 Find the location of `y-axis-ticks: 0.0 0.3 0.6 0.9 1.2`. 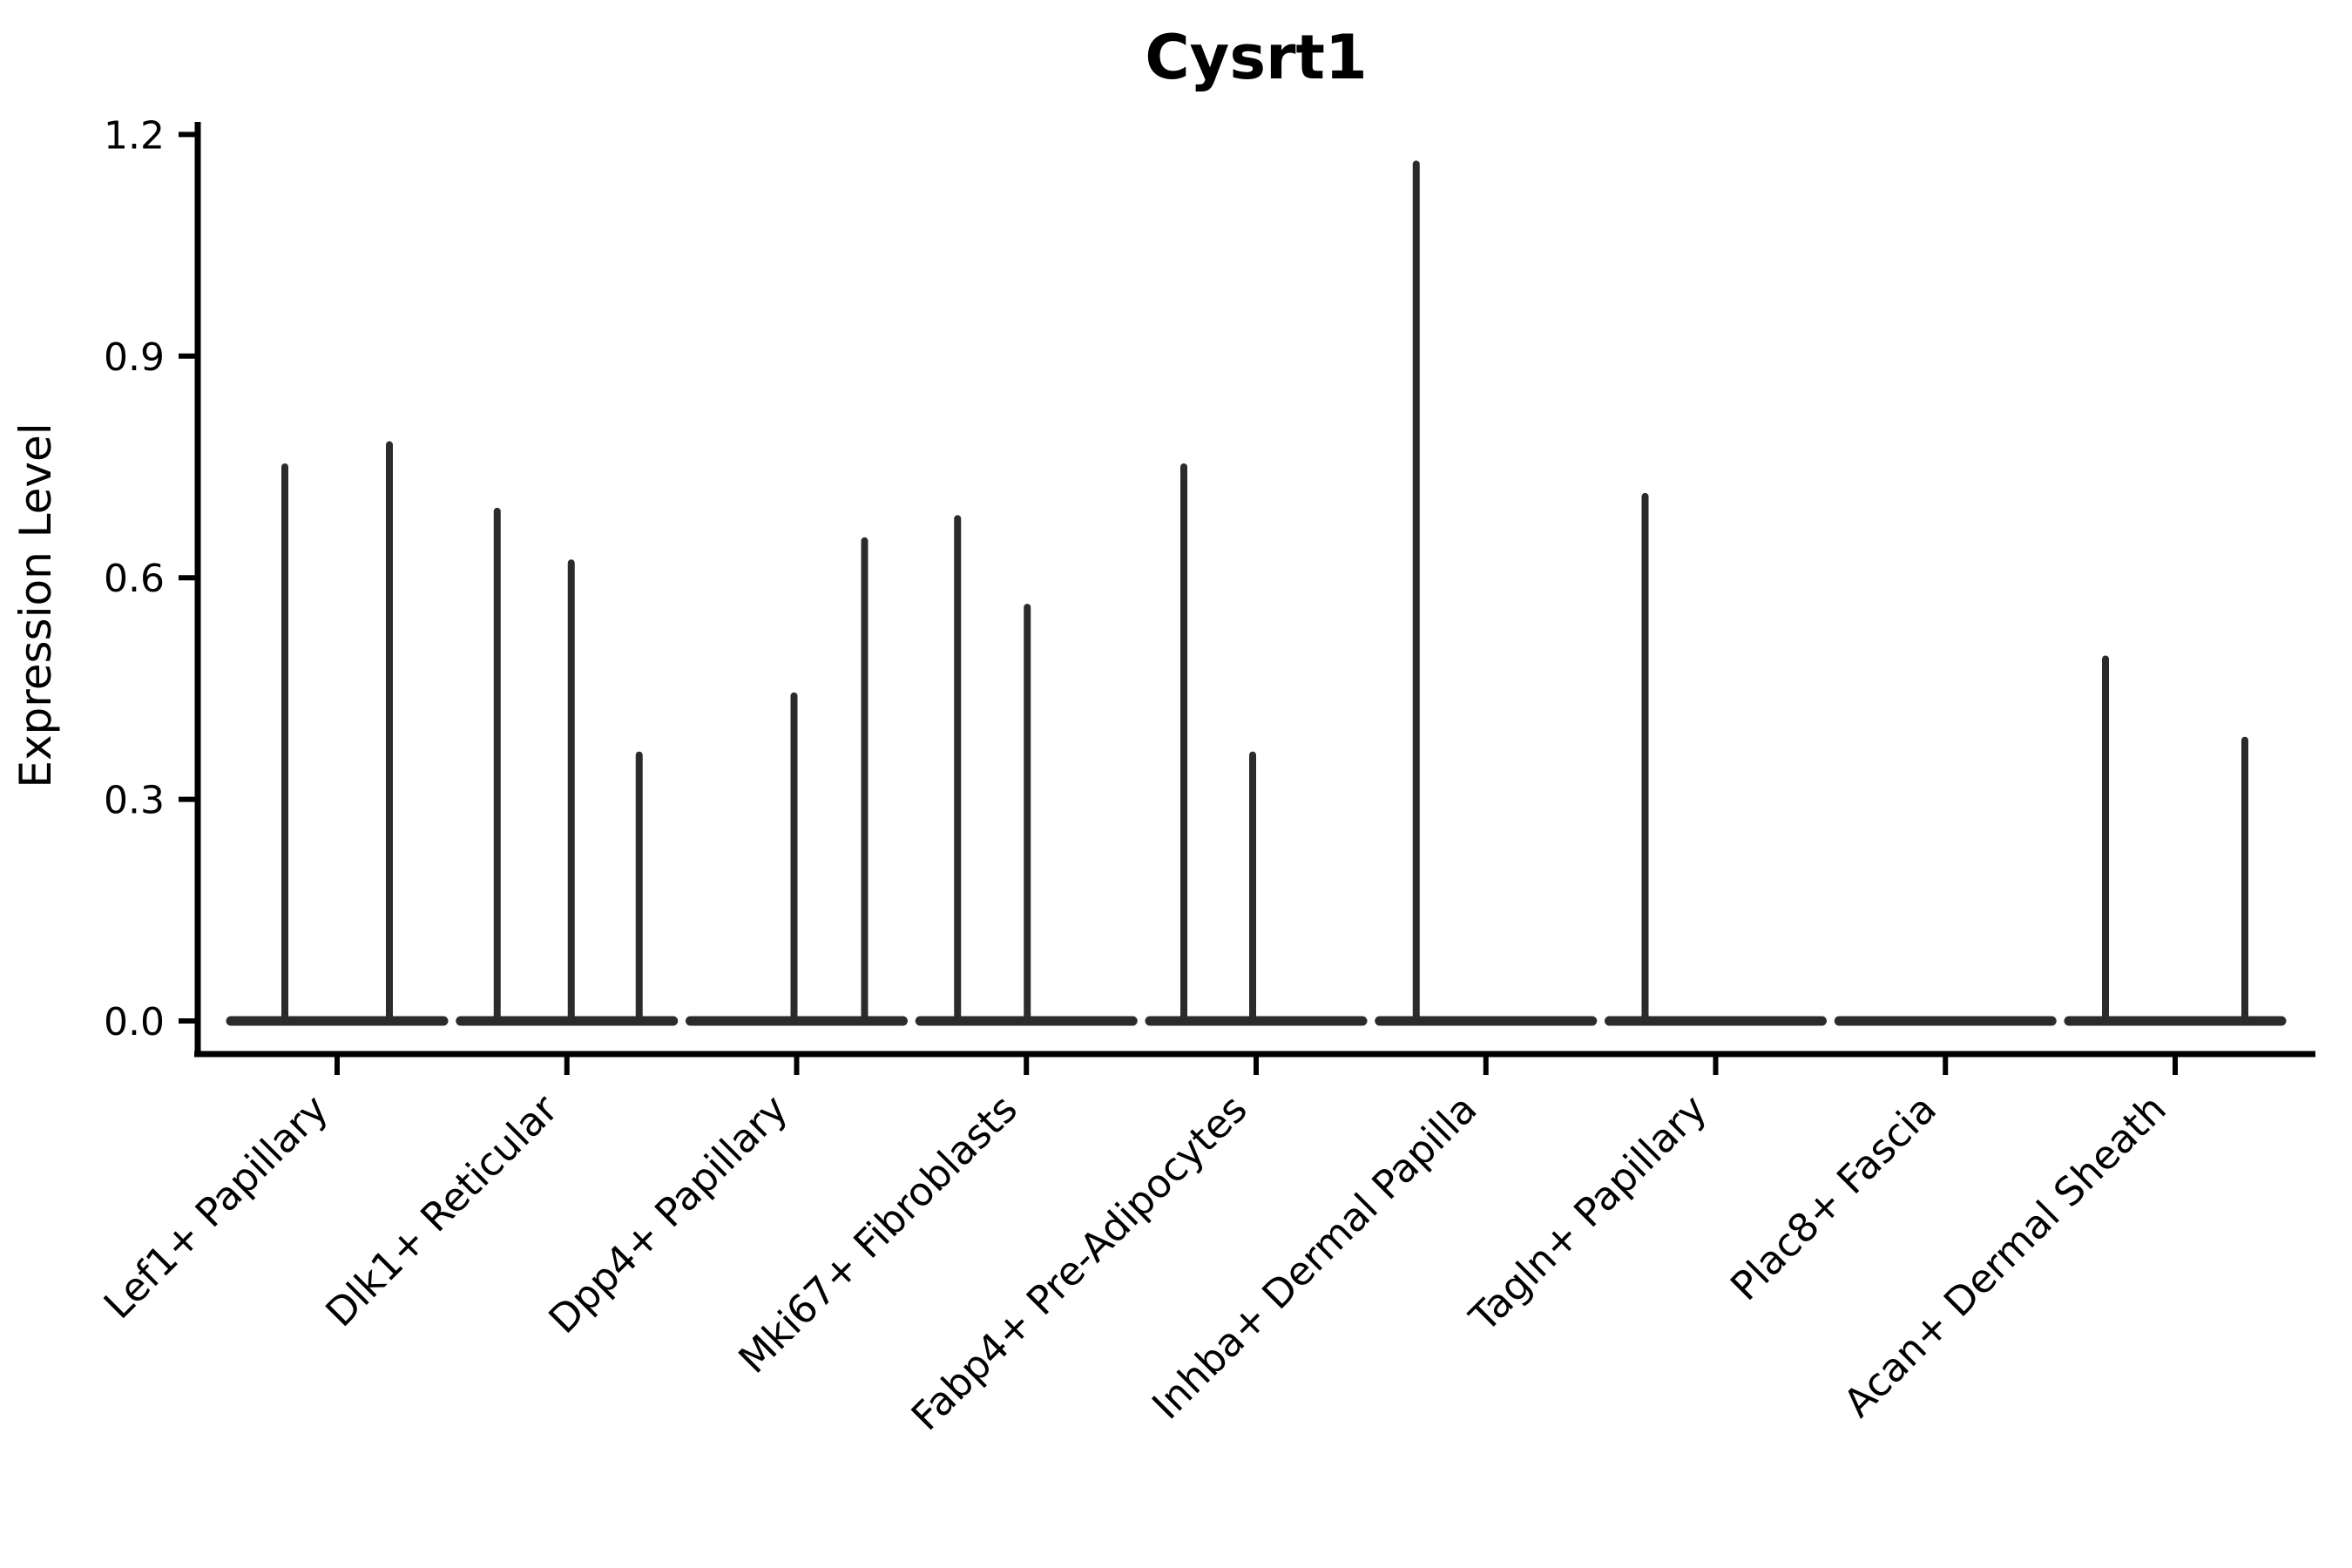

y-axis-ticks: 0.0 0.3 0.6 0.9 1.2 is located at coordinates (151, 578).